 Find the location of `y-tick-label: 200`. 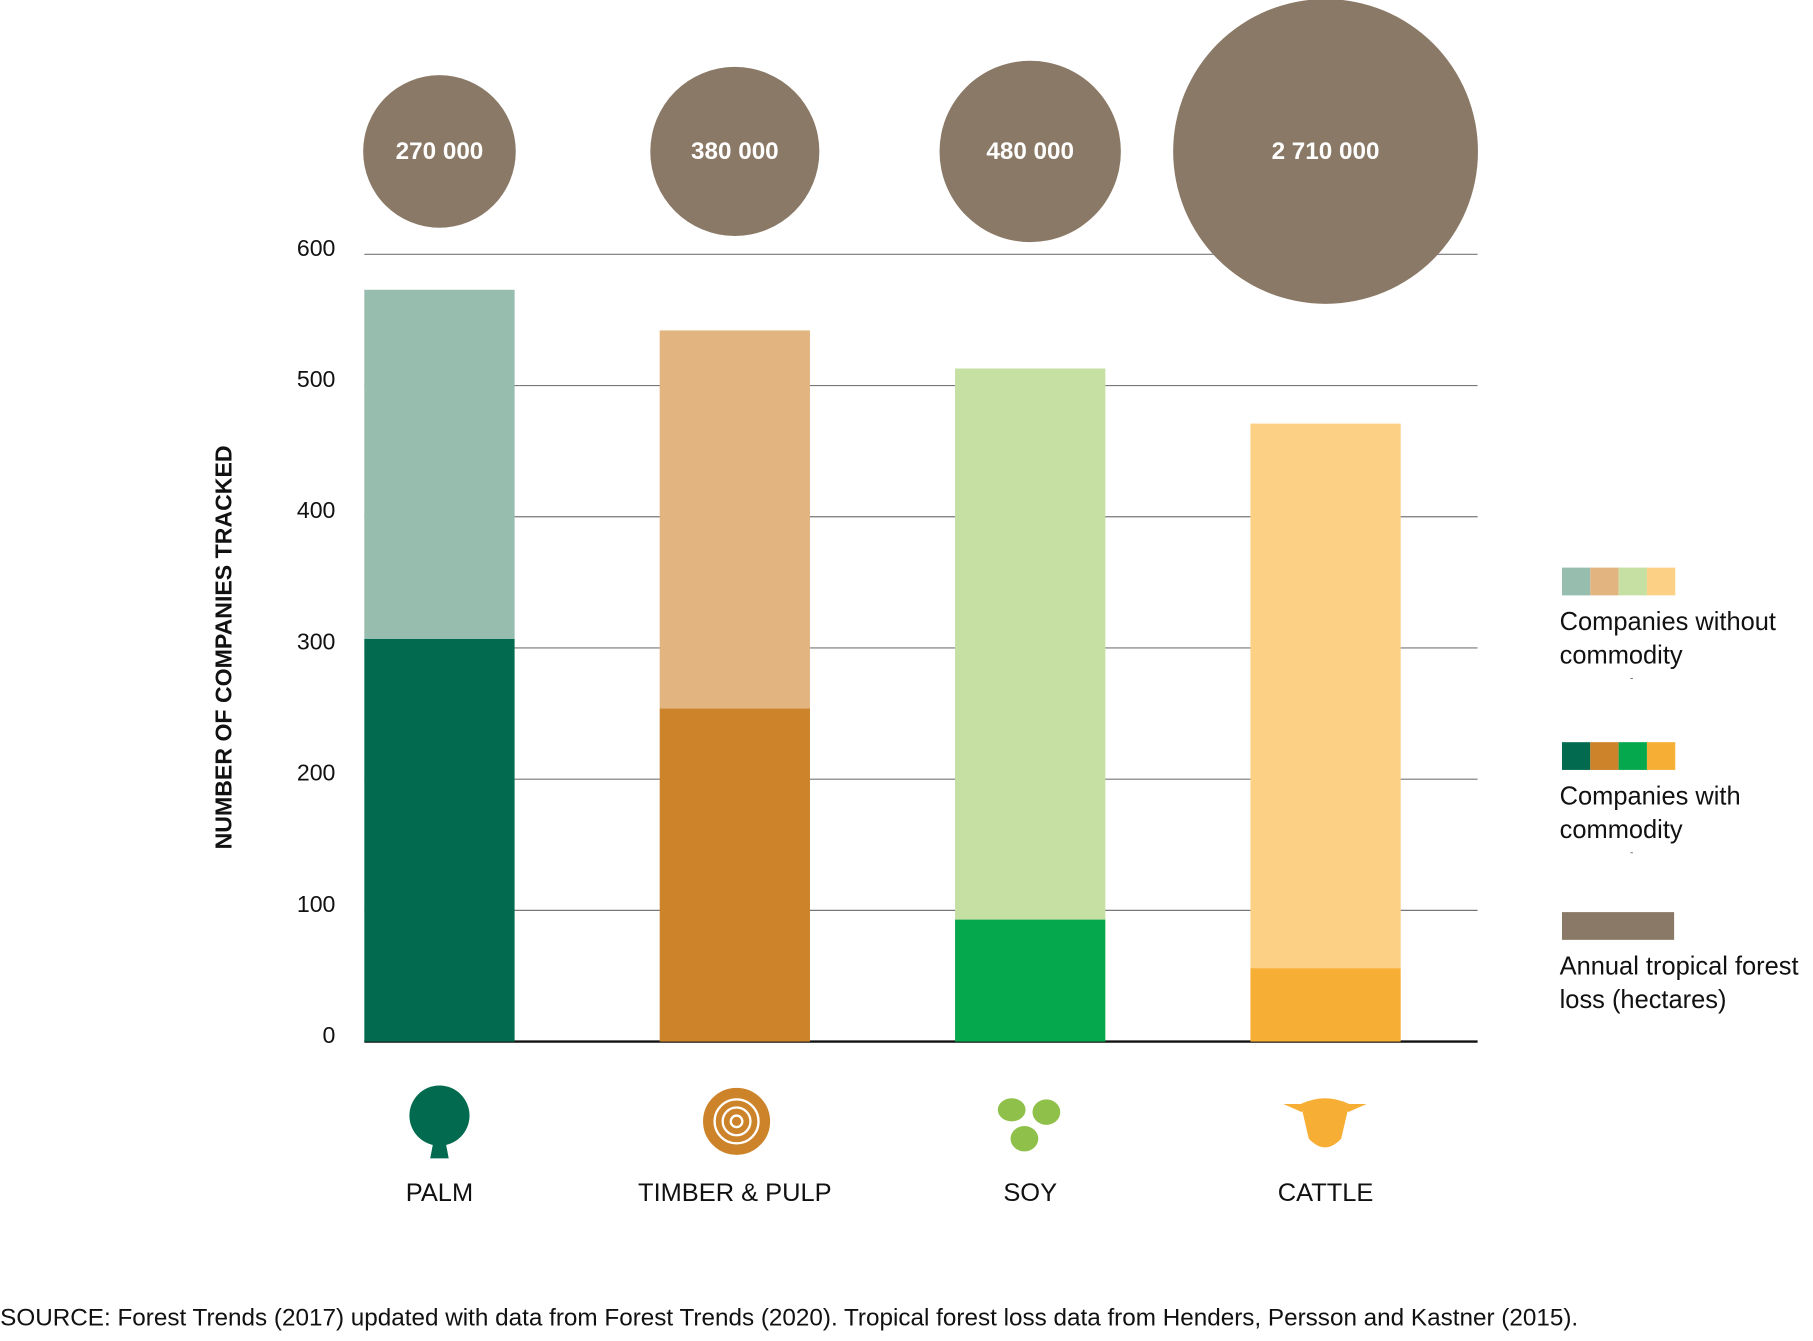

y-tick-label: 200 is located at coordinates (316, 773).